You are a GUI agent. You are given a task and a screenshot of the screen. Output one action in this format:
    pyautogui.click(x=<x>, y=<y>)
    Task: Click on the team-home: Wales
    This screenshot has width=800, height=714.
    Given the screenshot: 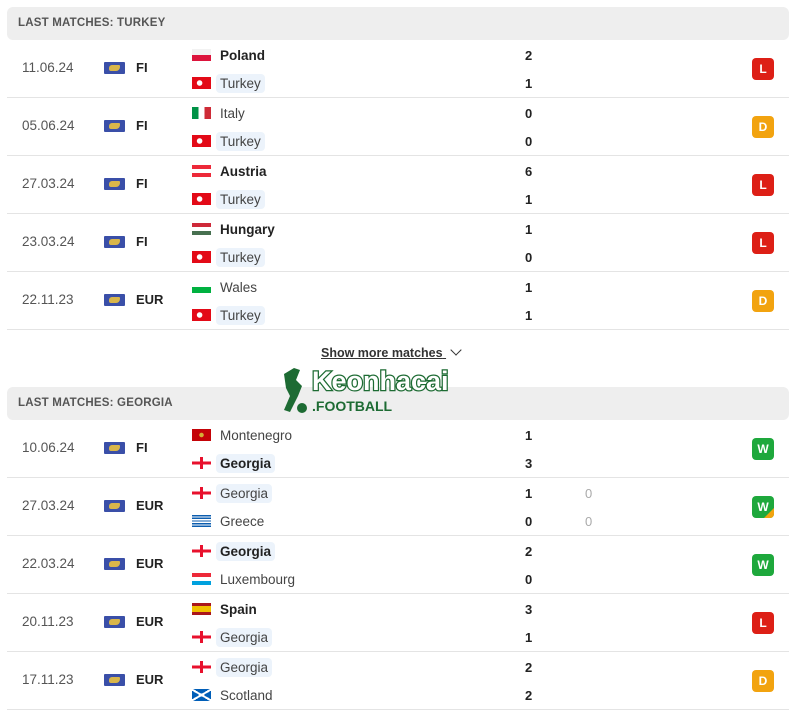 What is the action you would take?
    pyautogui.click(x=226, y=287)
    